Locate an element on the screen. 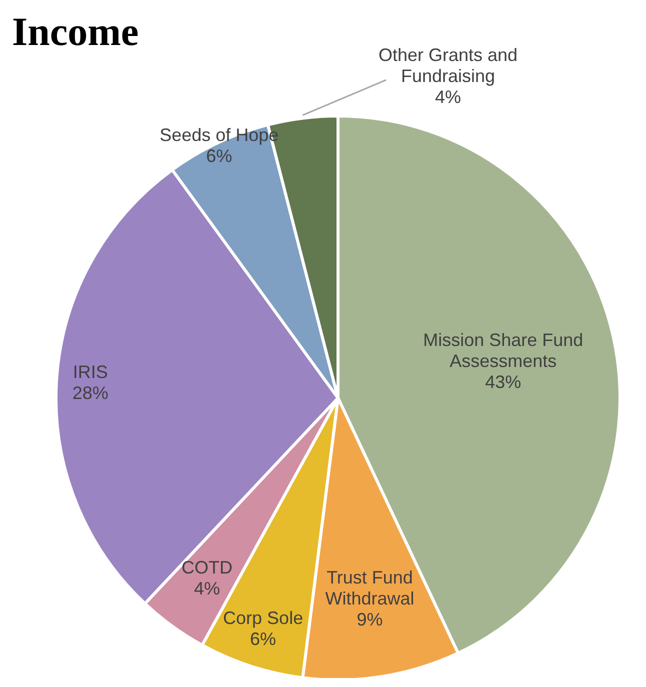  slice-label: IRIS is located at coordinates (90, 372).